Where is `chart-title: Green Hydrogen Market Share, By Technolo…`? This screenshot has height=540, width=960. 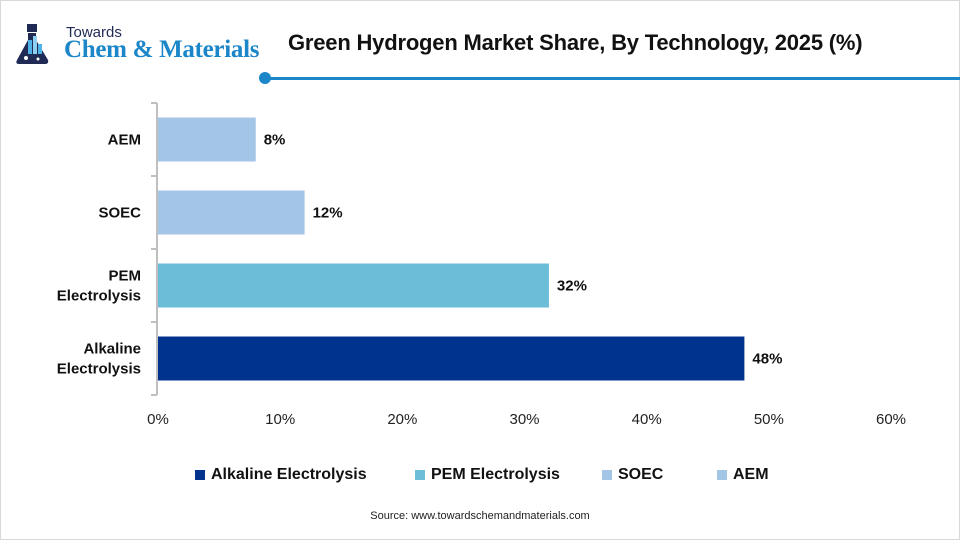 chart-title: Green Hydrogen Market Share, By Technolo… is located at coordinates (575, 42).